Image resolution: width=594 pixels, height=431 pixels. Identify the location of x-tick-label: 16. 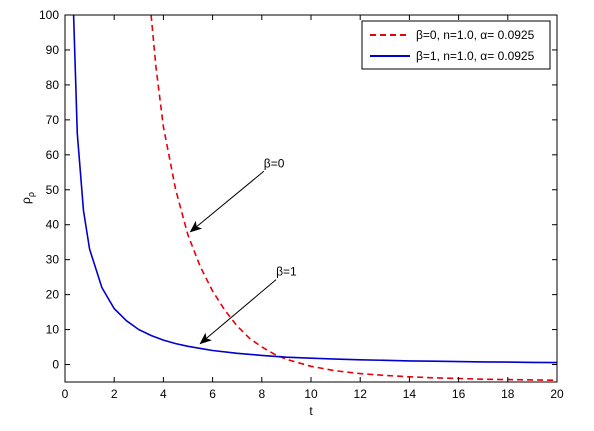
(459, 394).